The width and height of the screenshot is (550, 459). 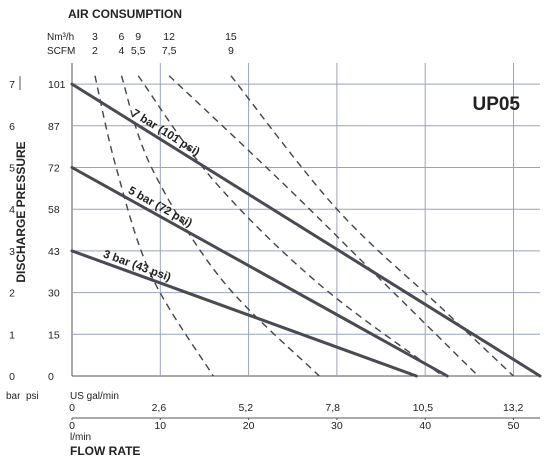 I want to click on y-unit-psi: psi, so click(x=32, y=396).